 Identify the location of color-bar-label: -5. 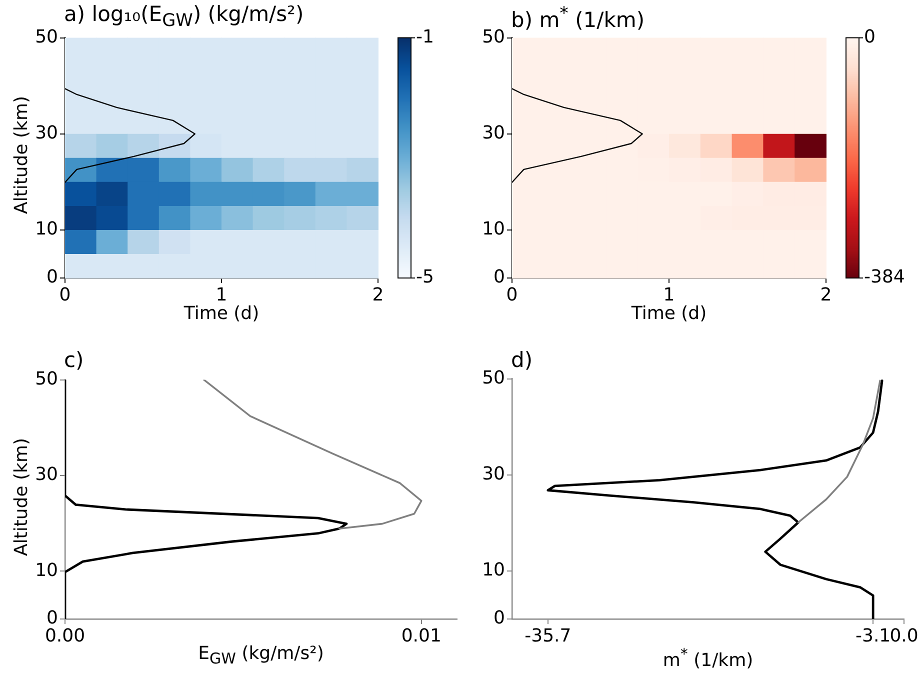
(425, 277).